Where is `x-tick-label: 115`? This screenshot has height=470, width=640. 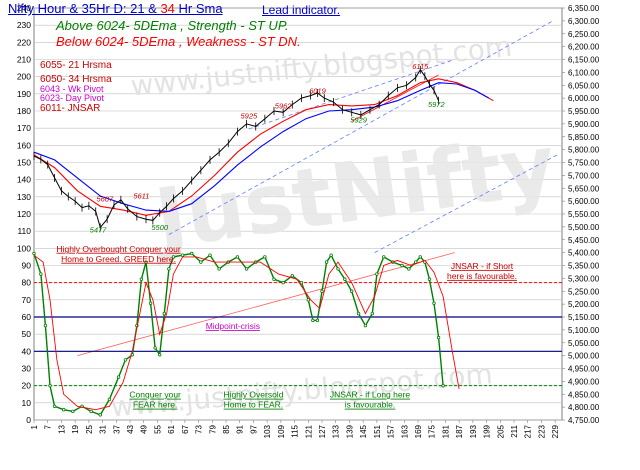
x-tick-label: 115 is located at coordinates (295, 430).